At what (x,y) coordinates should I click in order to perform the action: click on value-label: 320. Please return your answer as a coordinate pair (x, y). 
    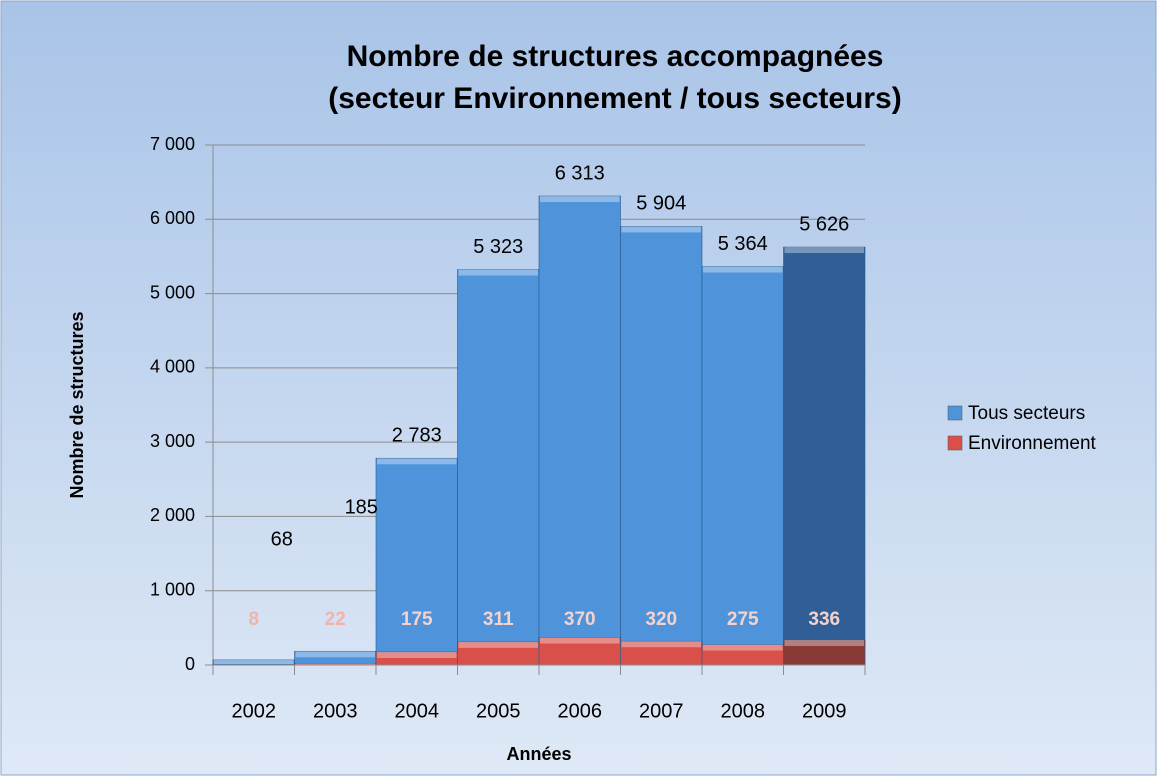
    Looking at the image, I should click on (661, 619).